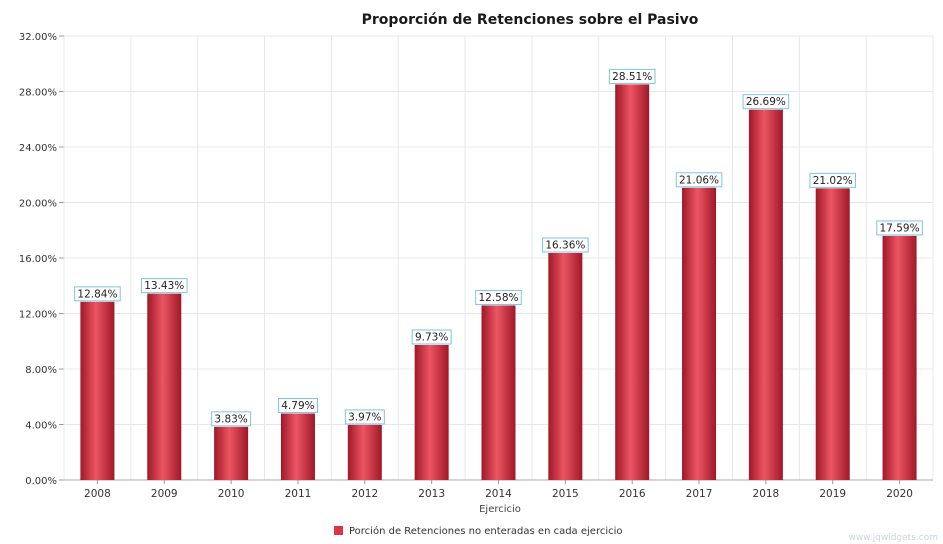 The height and width of the screenshot is (544, 943). Describe the element at coordinates (431, 494) in the screenshot. I see `x-tick-label: 2013` at that location.